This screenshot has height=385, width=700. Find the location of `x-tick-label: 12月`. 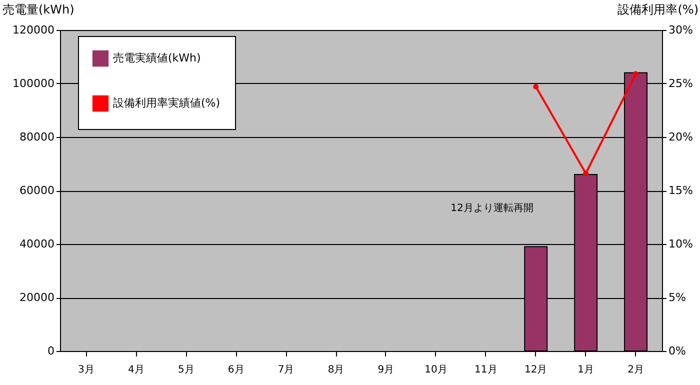

x-tick-label: 12月 is located at coordinates (536, 370).